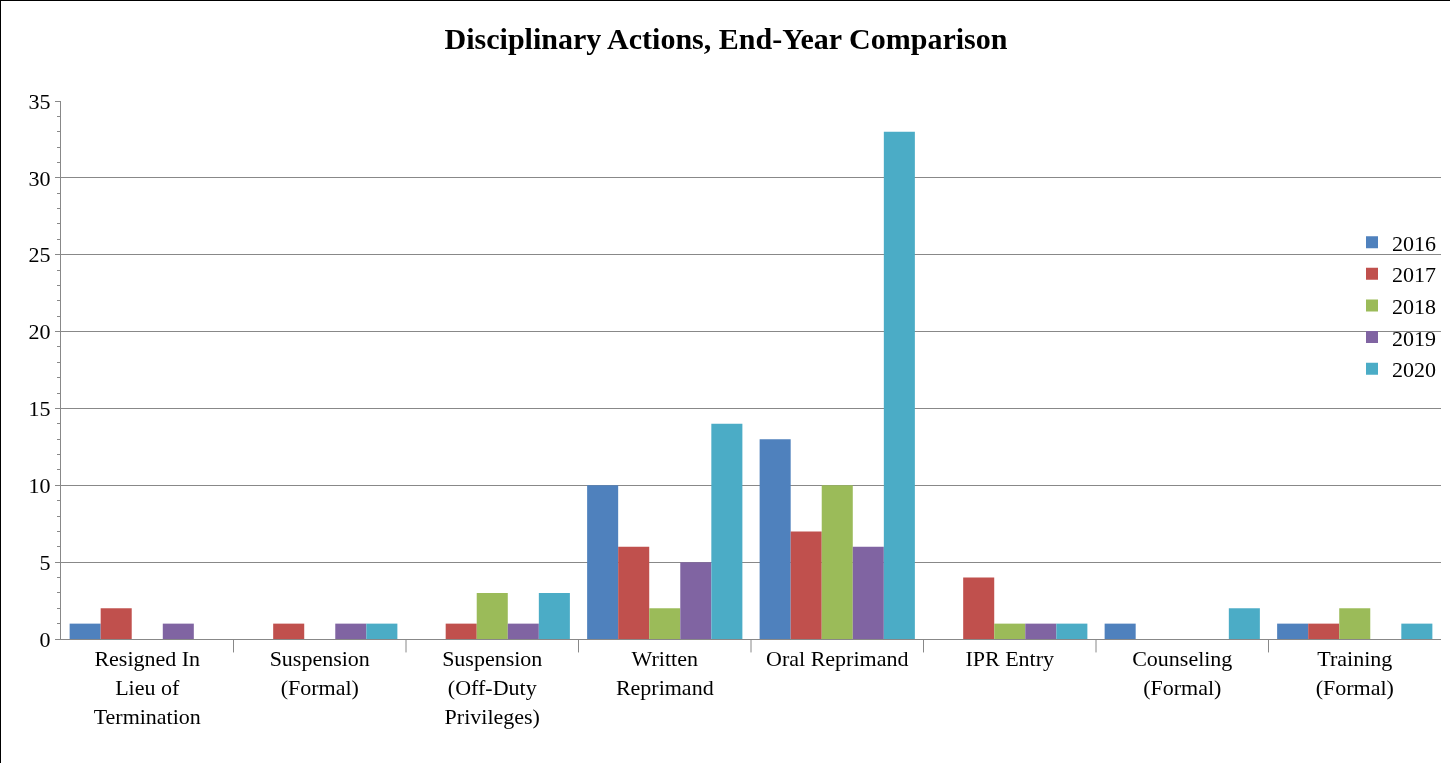 This screenshot has width=1450, height=763. What do you see at coordinates (664, 673) in the screenshot?
I see `x-tick-label: Written Reprimand` at bounding box center [664, 673].